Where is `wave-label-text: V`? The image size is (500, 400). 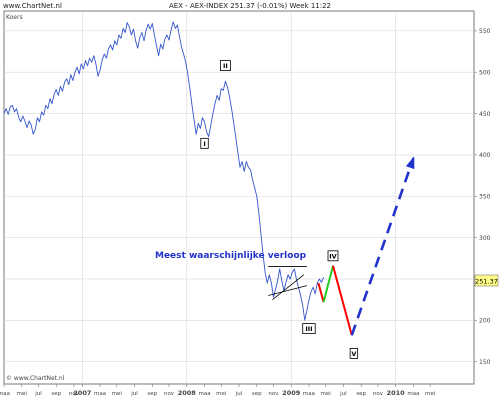
wave-label-text: V is located at coordinates (353, 354).